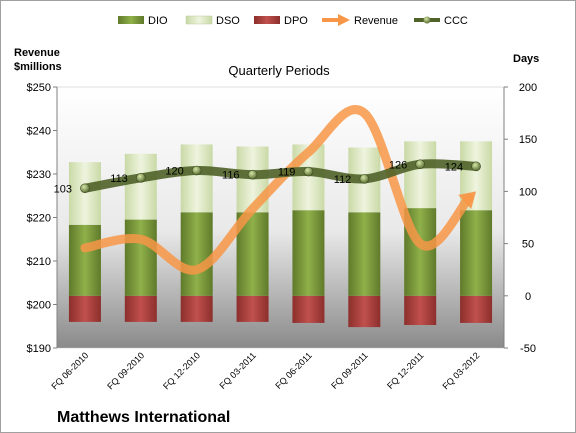 The image size is (576, 433). Describe the element at coordinates (231, 176) in the screenshot. I see `ccc-data-label: 116` at that location.